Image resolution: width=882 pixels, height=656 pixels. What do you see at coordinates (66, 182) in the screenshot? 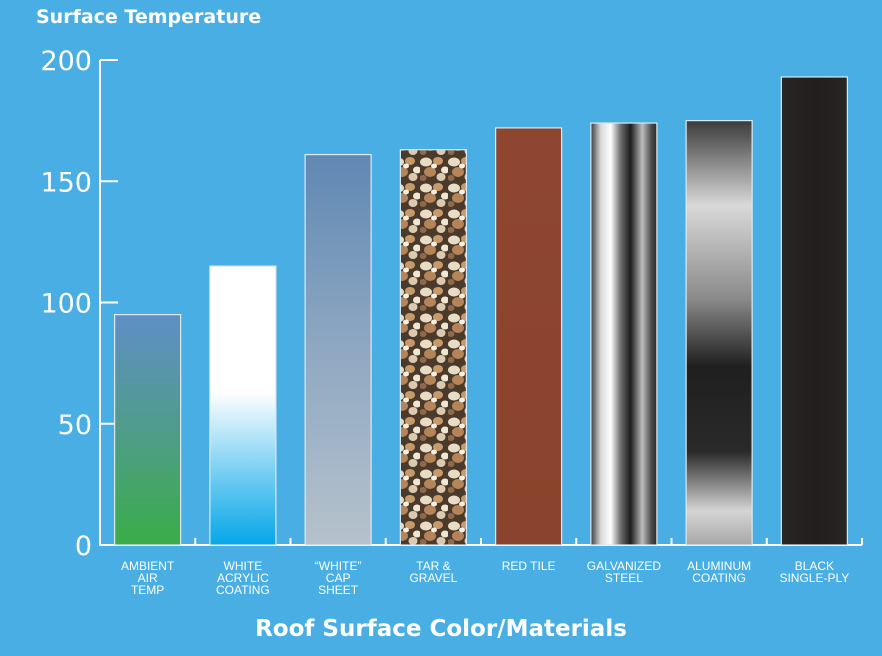
I see `y-tick-label: 150` at bounding box center [66, 182].